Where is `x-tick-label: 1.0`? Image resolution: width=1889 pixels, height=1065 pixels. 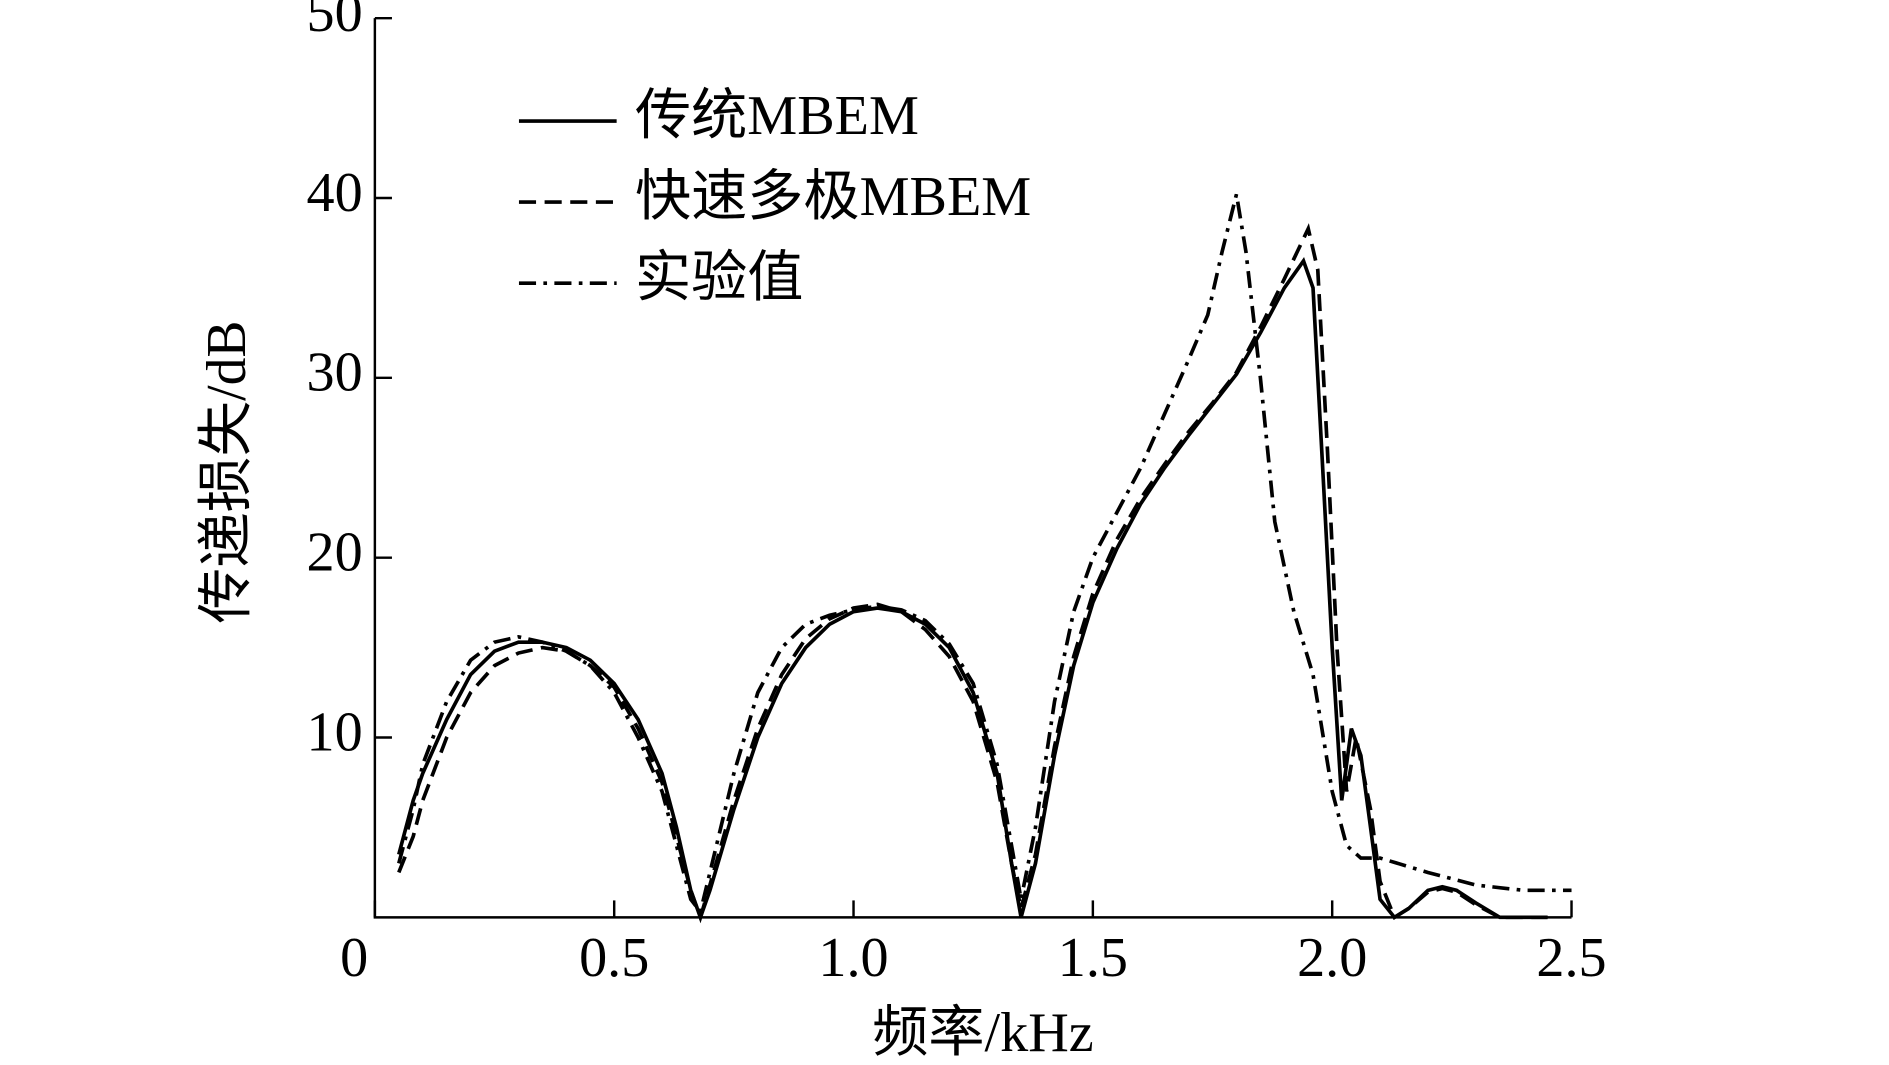 x-tick-label: 1.0 is located at coordinates (853, 958).